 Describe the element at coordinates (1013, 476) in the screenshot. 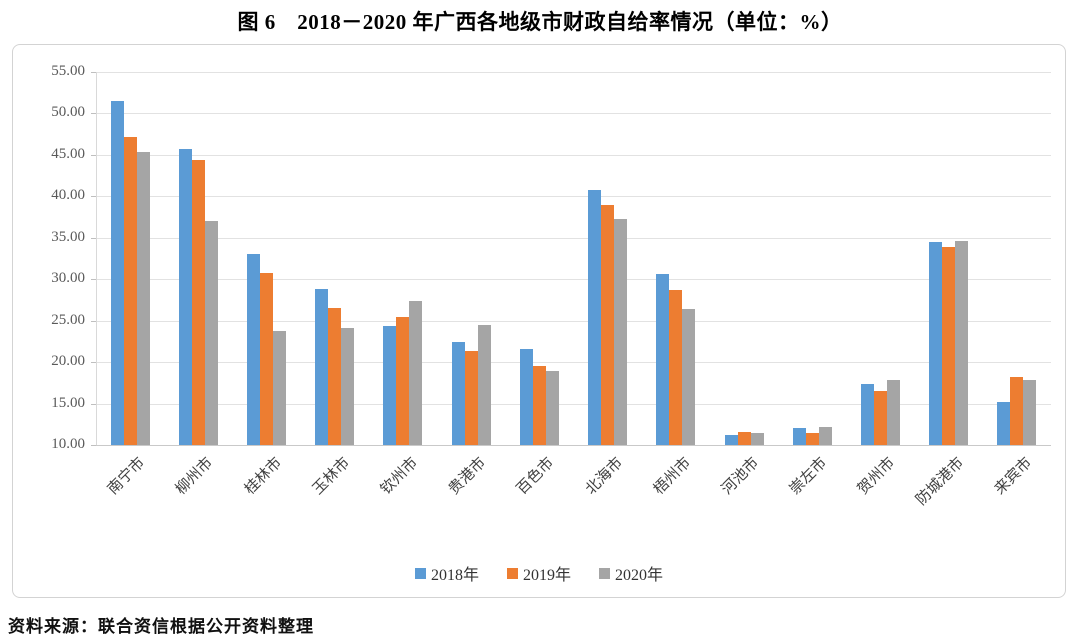

I see `x-category-label: 来宾市` at that location.